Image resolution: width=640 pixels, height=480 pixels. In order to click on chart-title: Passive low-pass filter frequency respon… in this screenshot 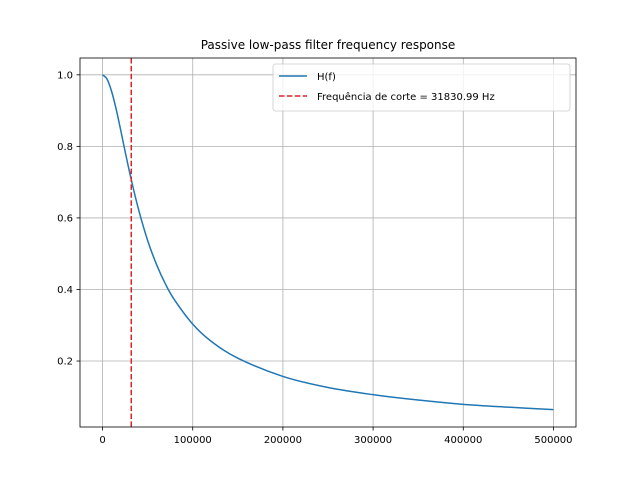, I will do `click(328, 45)`.